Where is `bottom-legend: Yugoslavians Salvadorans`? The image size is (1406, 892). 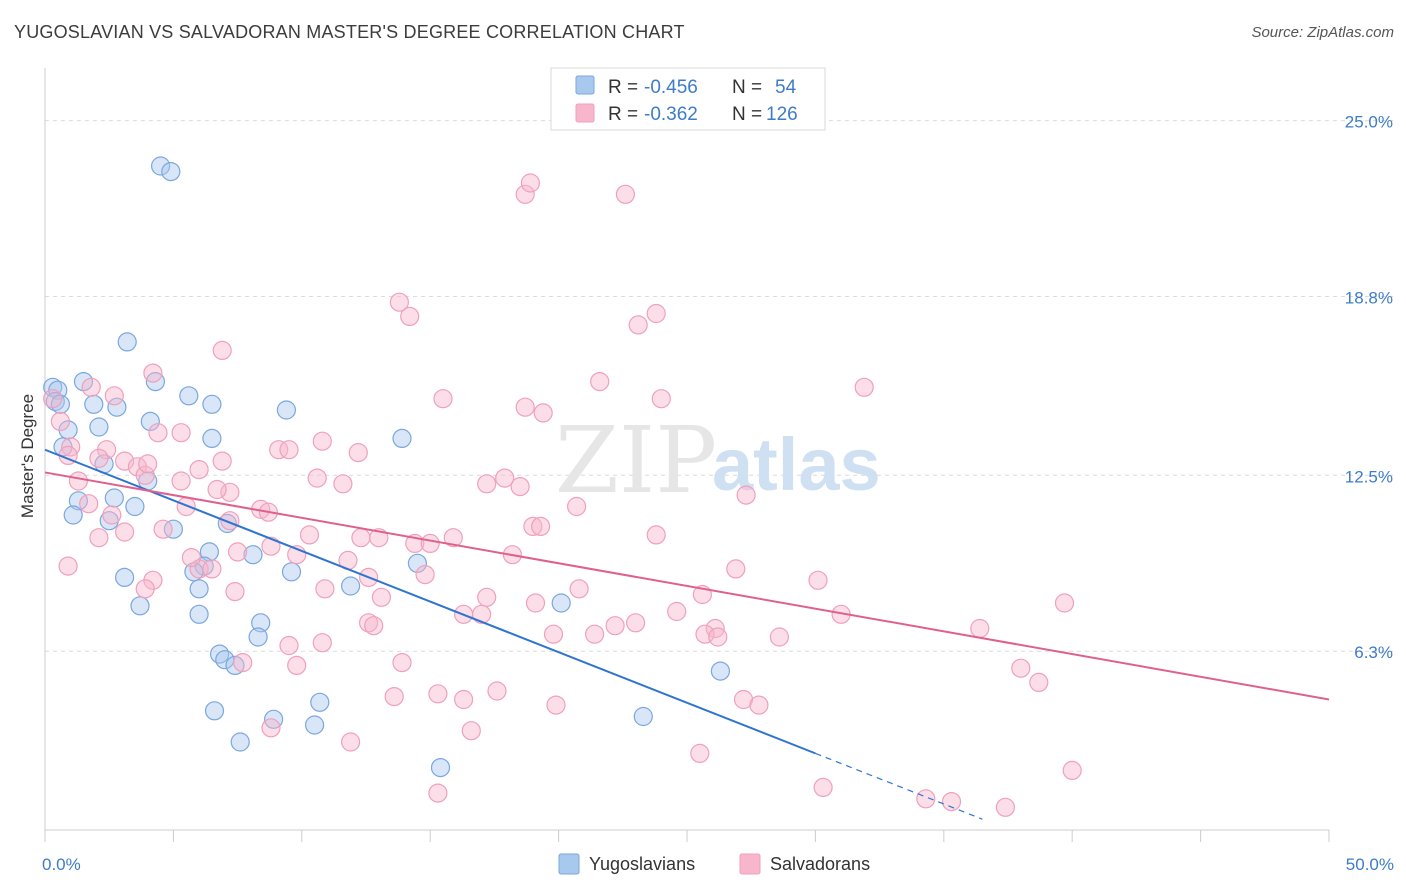 bottom-legend: Yugoslavians Salvadorans is located at coordinates (714, 864).